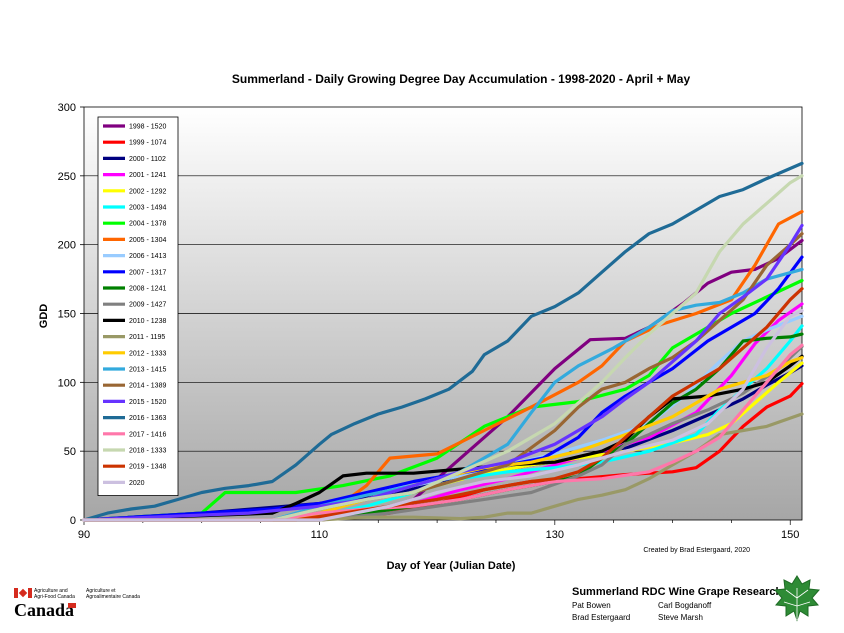 This screenshot has height=633, width=844. I want to click on x-tick-label: 90, so click(84, 535).